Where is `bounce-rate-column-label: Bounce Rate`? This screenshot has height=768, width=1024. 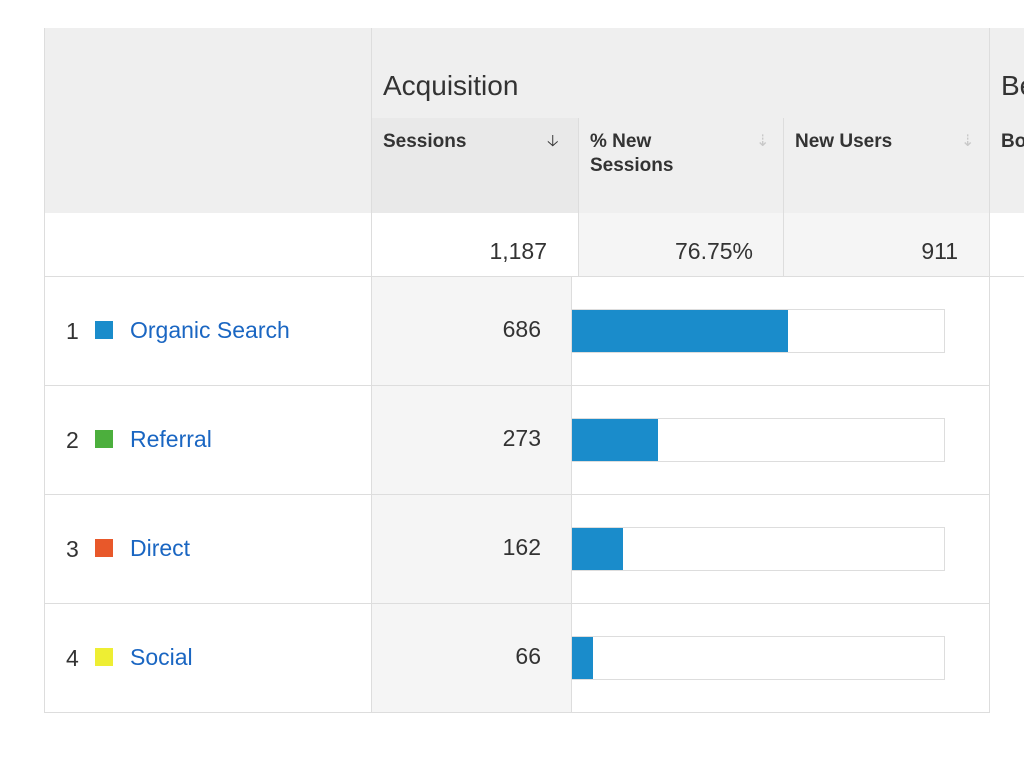 bounce-rate-column-label: Bounce Rate is located at coordinates (1012, 141).